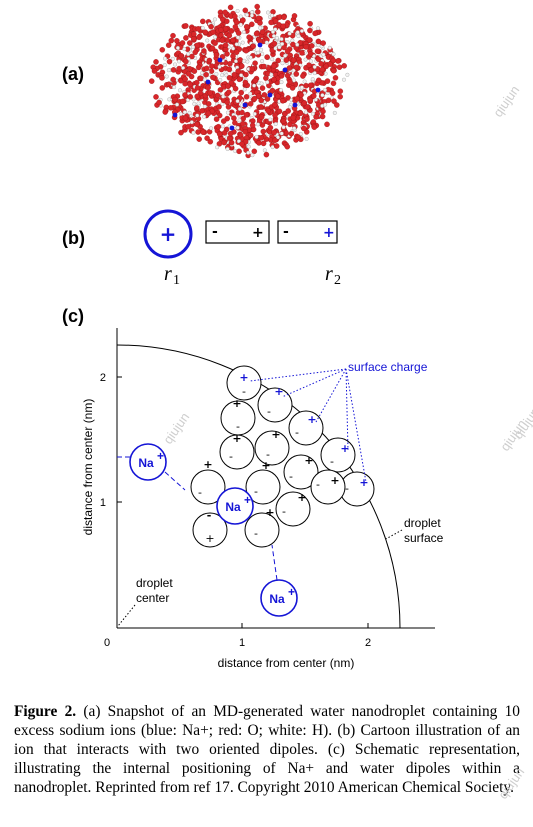 The image size is (533, 827). I want to click on r2-label: r, so click(329, 274).